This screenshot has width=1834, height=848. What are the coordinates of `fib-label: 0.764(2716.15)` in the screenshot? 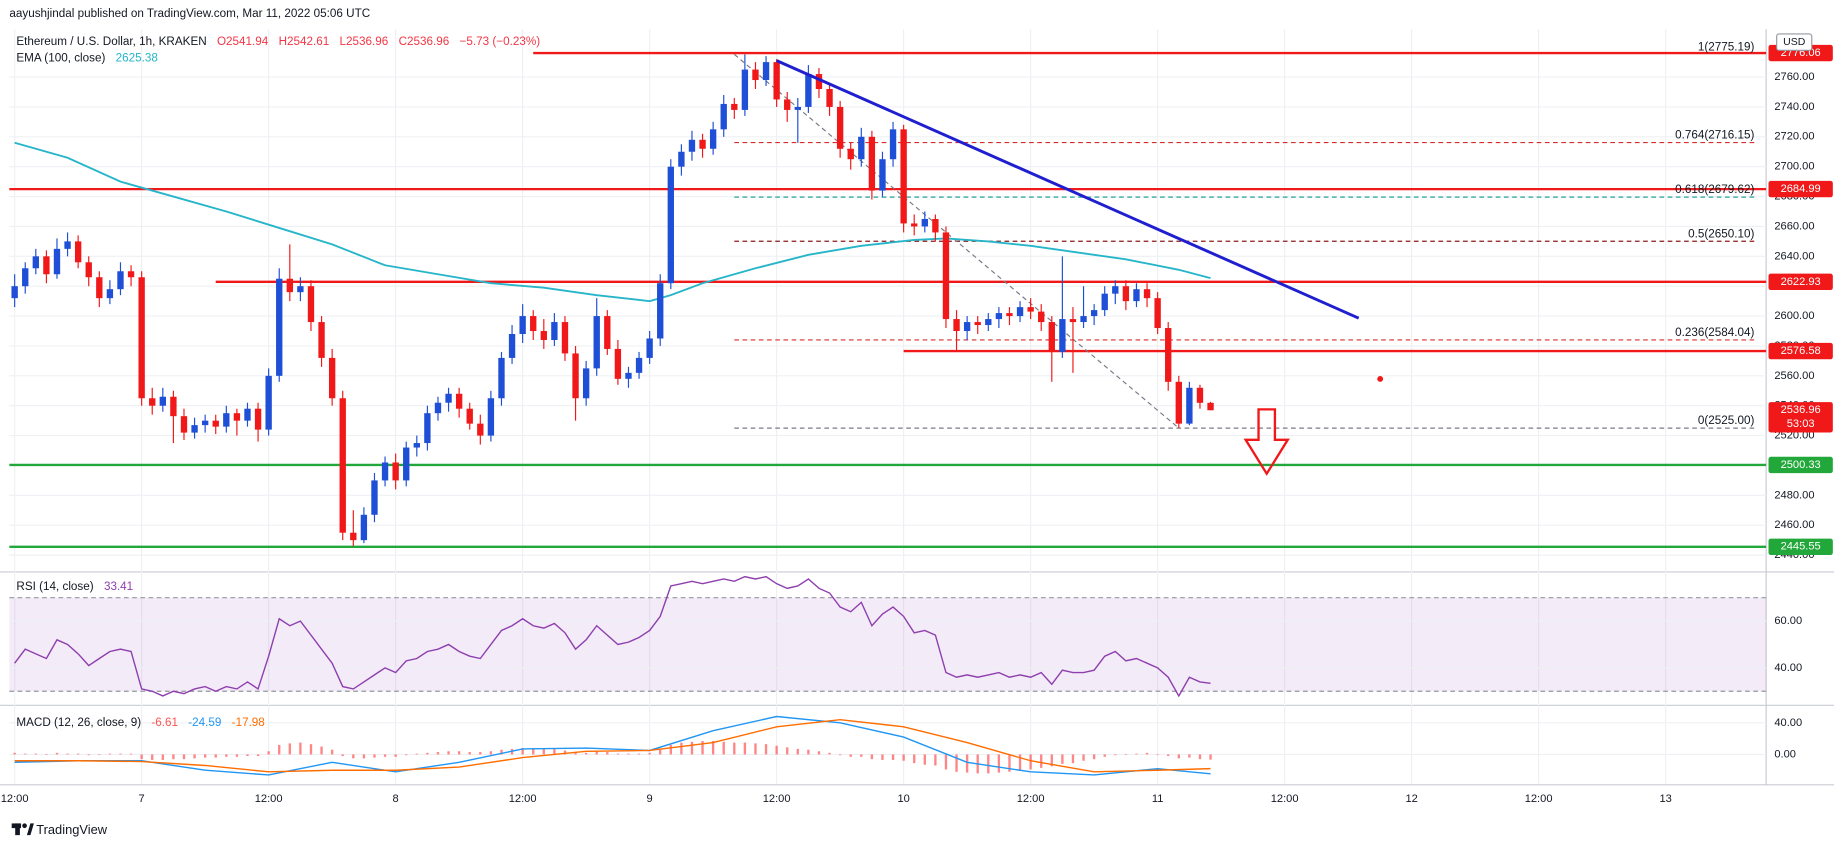 It's located at (1714, 135).